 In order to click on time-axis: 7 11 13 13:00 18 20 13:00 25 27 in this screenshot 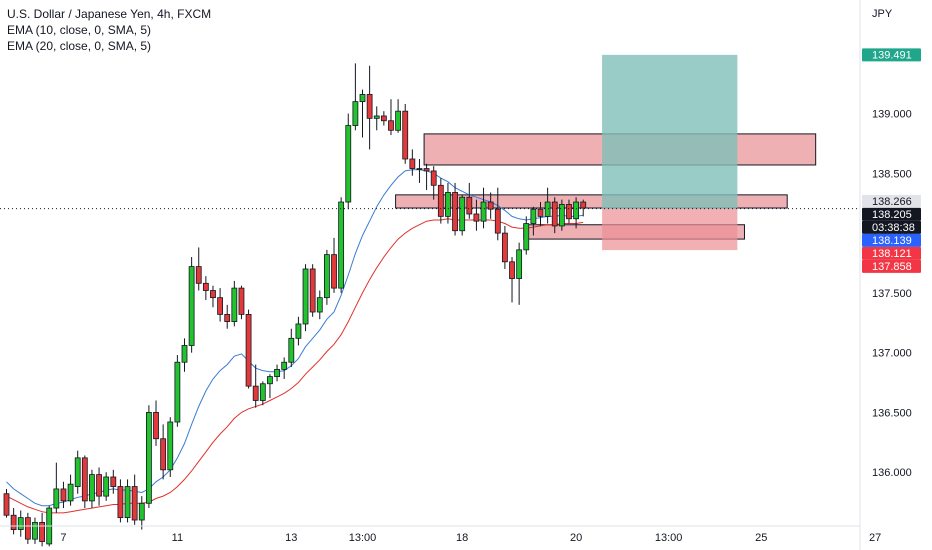, I will do `click(470, 538)`.